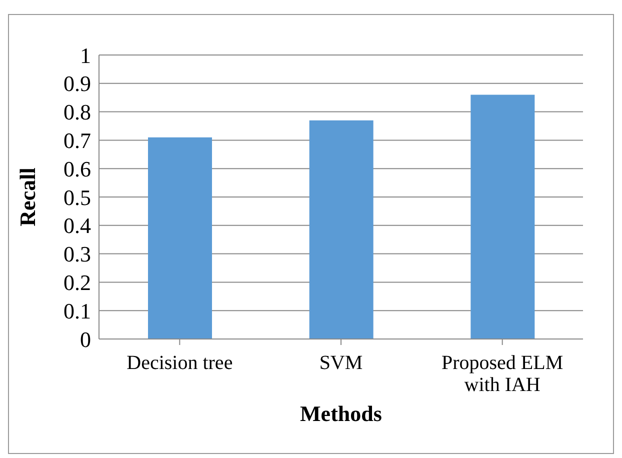 The image size is (622, 458). What do you see at coordinates (77, 311) in the screenshot?
I see `y-tick-label: 0.1` at bounding box center [77, 311].